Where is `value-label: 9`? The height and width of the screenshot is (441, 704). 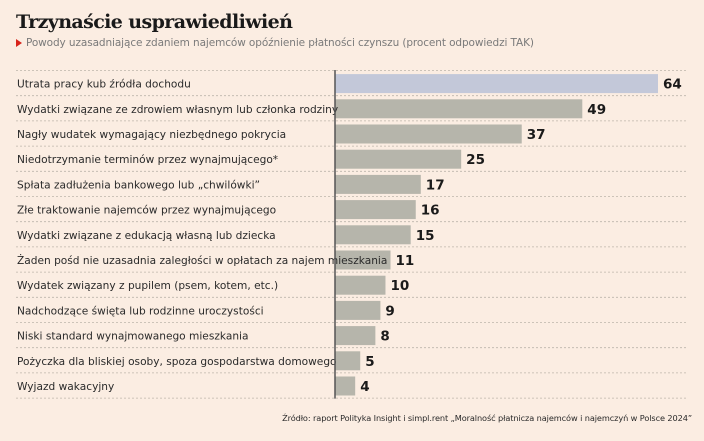 value-label: 9 is located at coordinates (389, 311).